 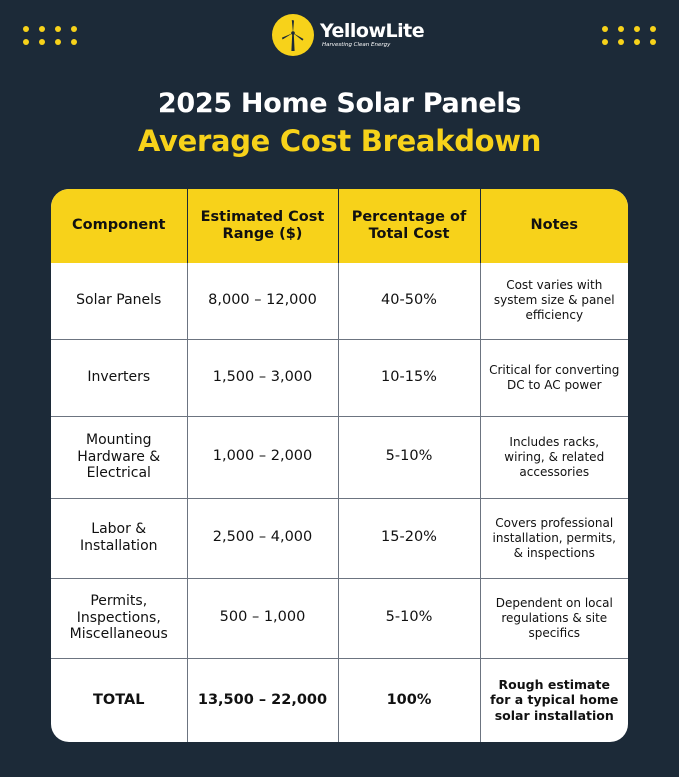 I want to click on component-cell: Labor & Installation, so click(x=119, y=537).